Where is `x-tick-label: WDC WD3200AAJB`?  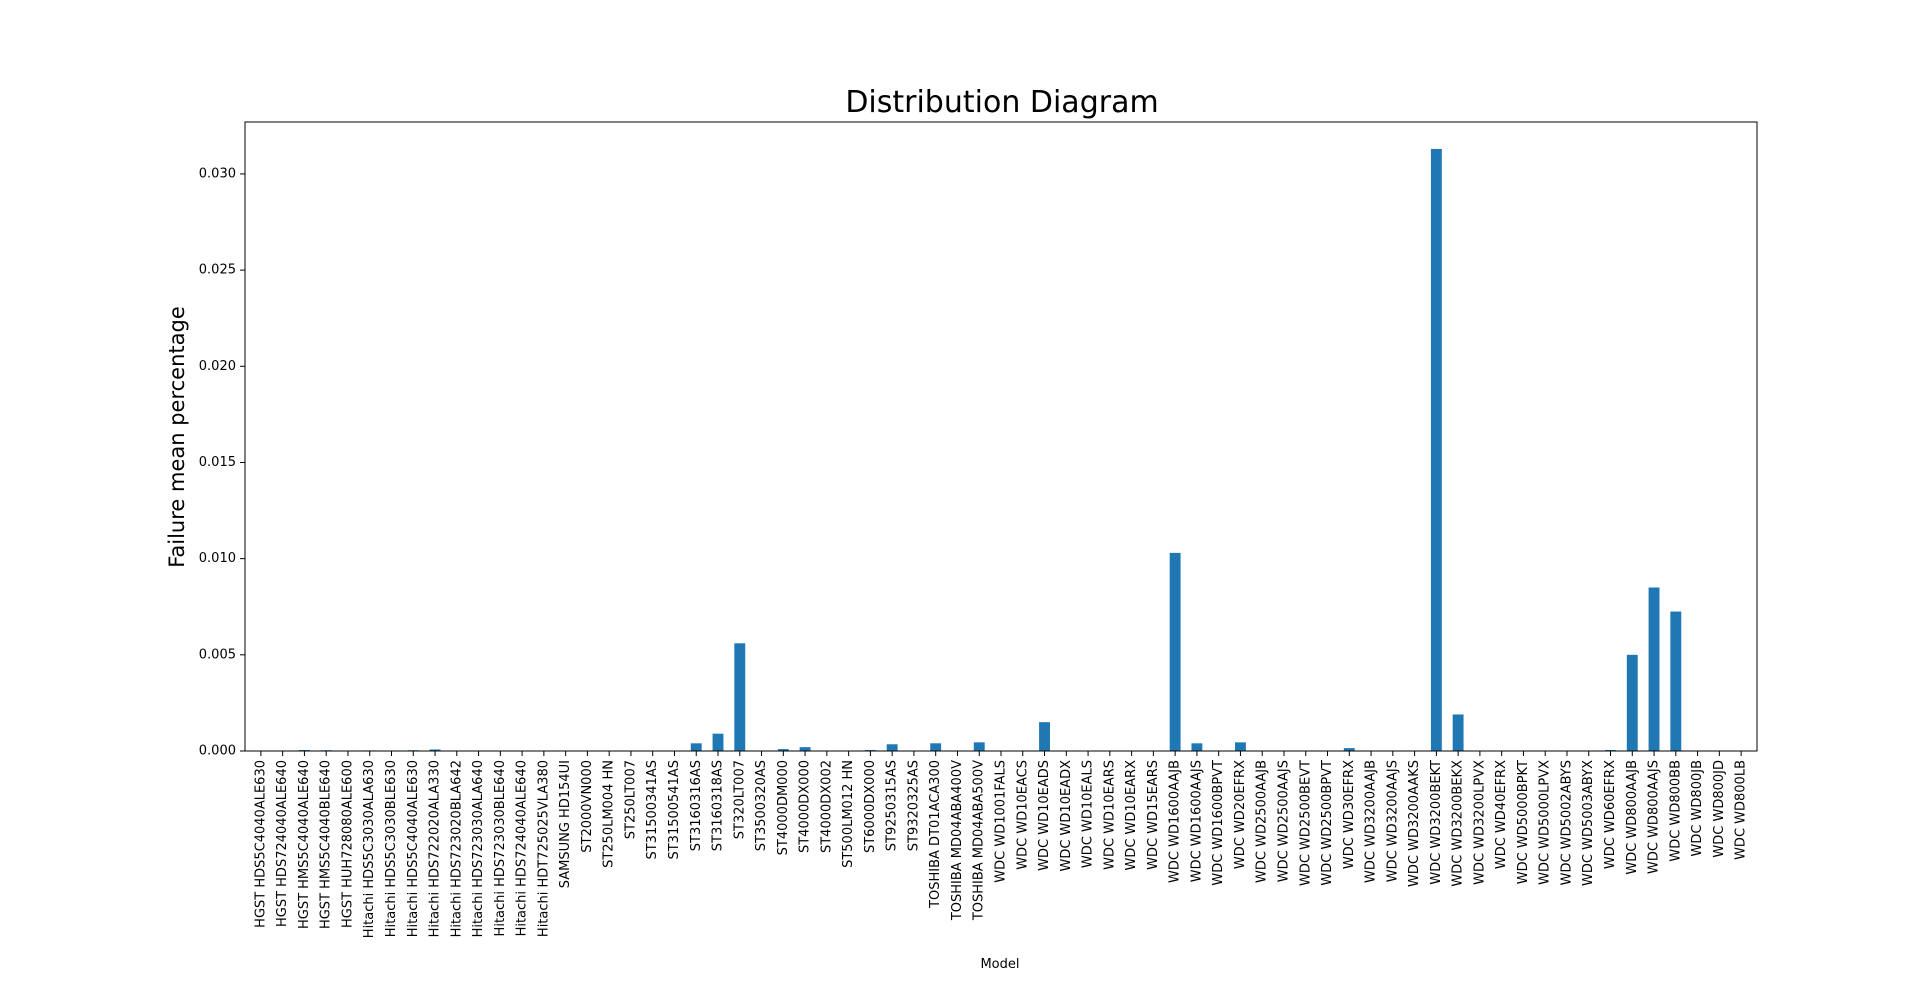 x-tick-label: WDC WD3200AAJB is located at coordinates (1371, 821).